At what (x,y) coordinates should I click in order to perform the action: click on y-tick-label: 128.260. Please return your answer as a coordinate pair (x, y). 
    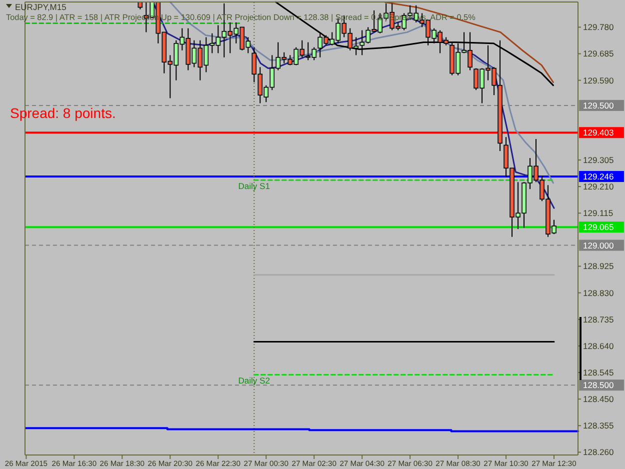
    Looking at the image, I should click on (598, 452).